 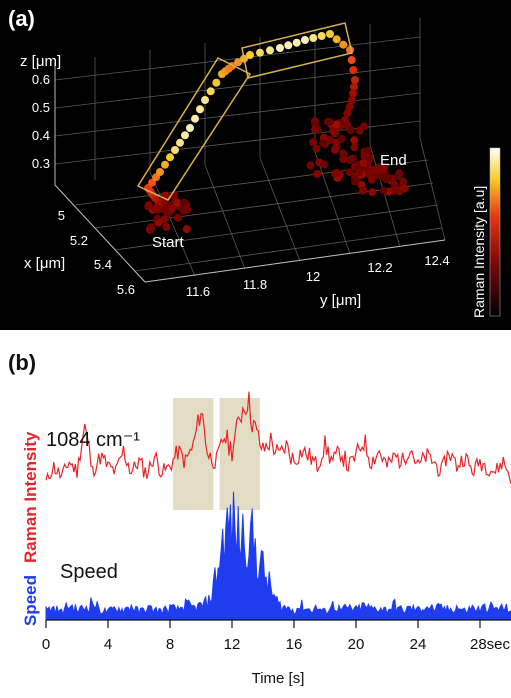 I want to click on z-tick-labels: 0.6 0.5 0.4 0.3, so click(x=41, y=121).